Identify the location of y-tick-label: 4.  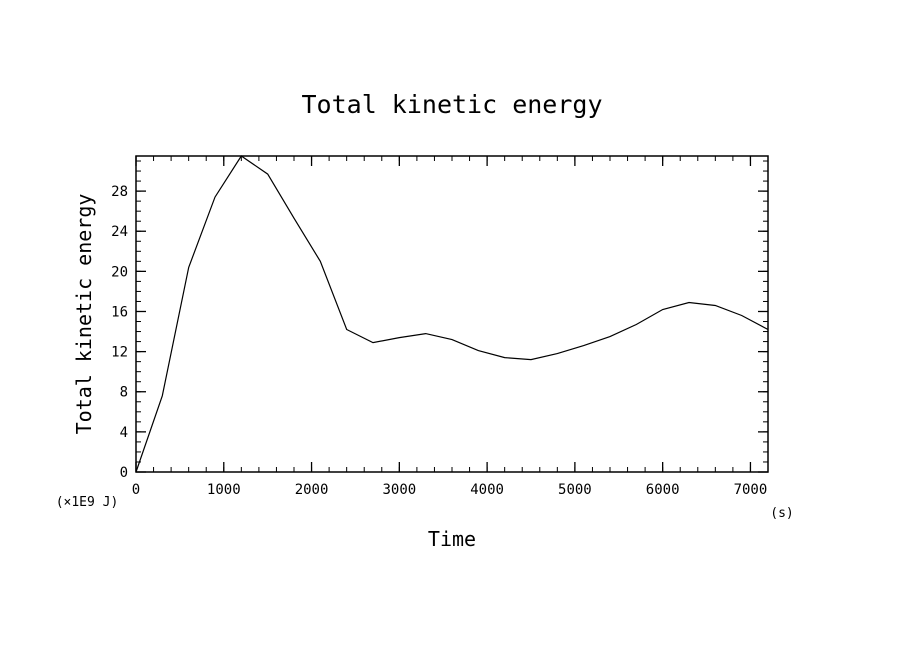
(124, 433).